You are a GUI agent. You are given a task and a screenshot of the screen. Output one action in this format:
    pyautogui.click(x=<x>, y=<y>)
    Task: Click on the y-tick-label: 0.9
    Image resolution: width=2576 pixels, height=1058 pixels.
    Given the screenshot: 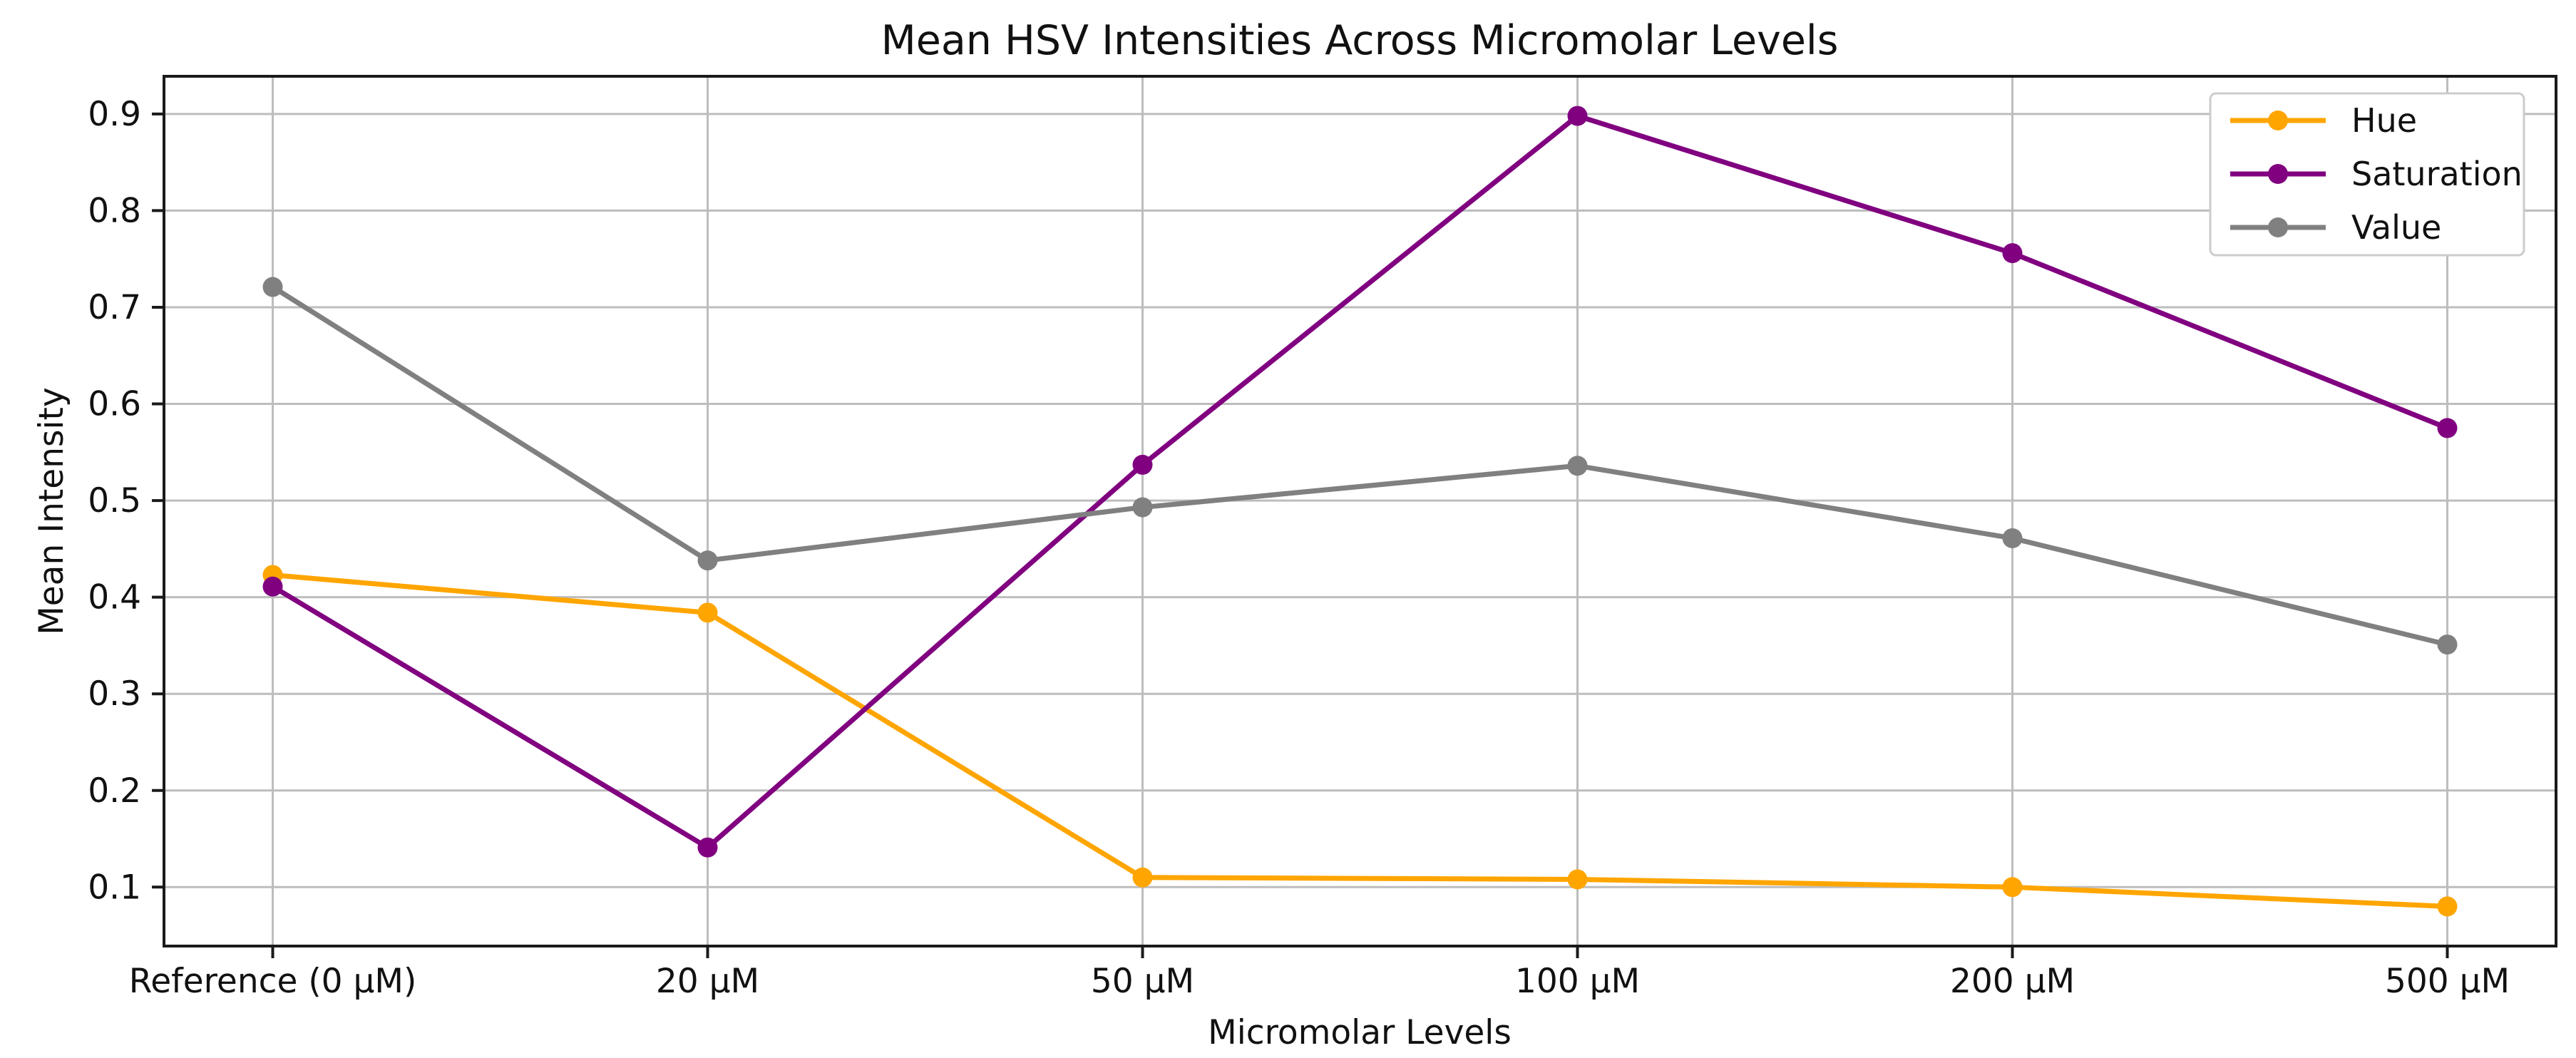 What is the action you would take?
    pyautogui.click(x=114, y=115)
    